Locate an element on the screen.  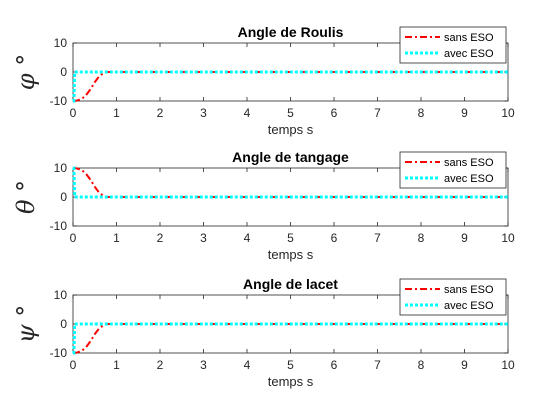
chart-title: Angle de tangage is located at coordinates (290, 157).